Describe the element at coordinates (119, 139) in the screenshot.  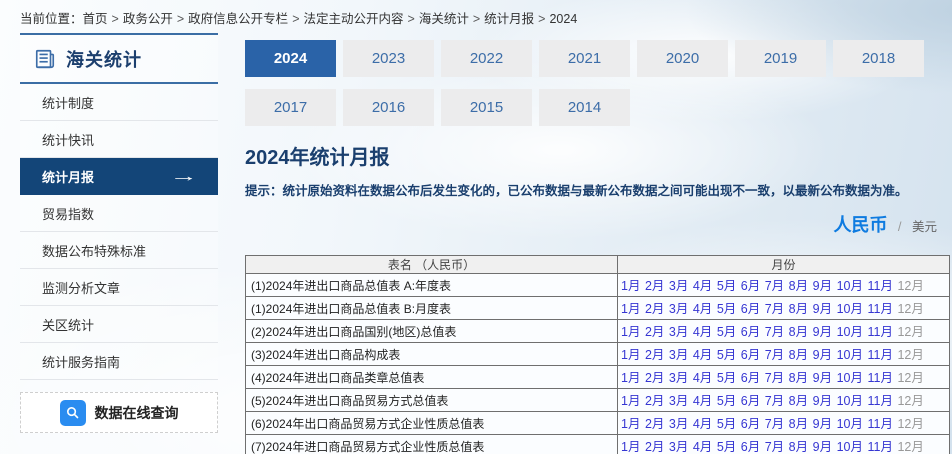
I see `sidebar-item-统计快讯: 统计快讯` at that location.